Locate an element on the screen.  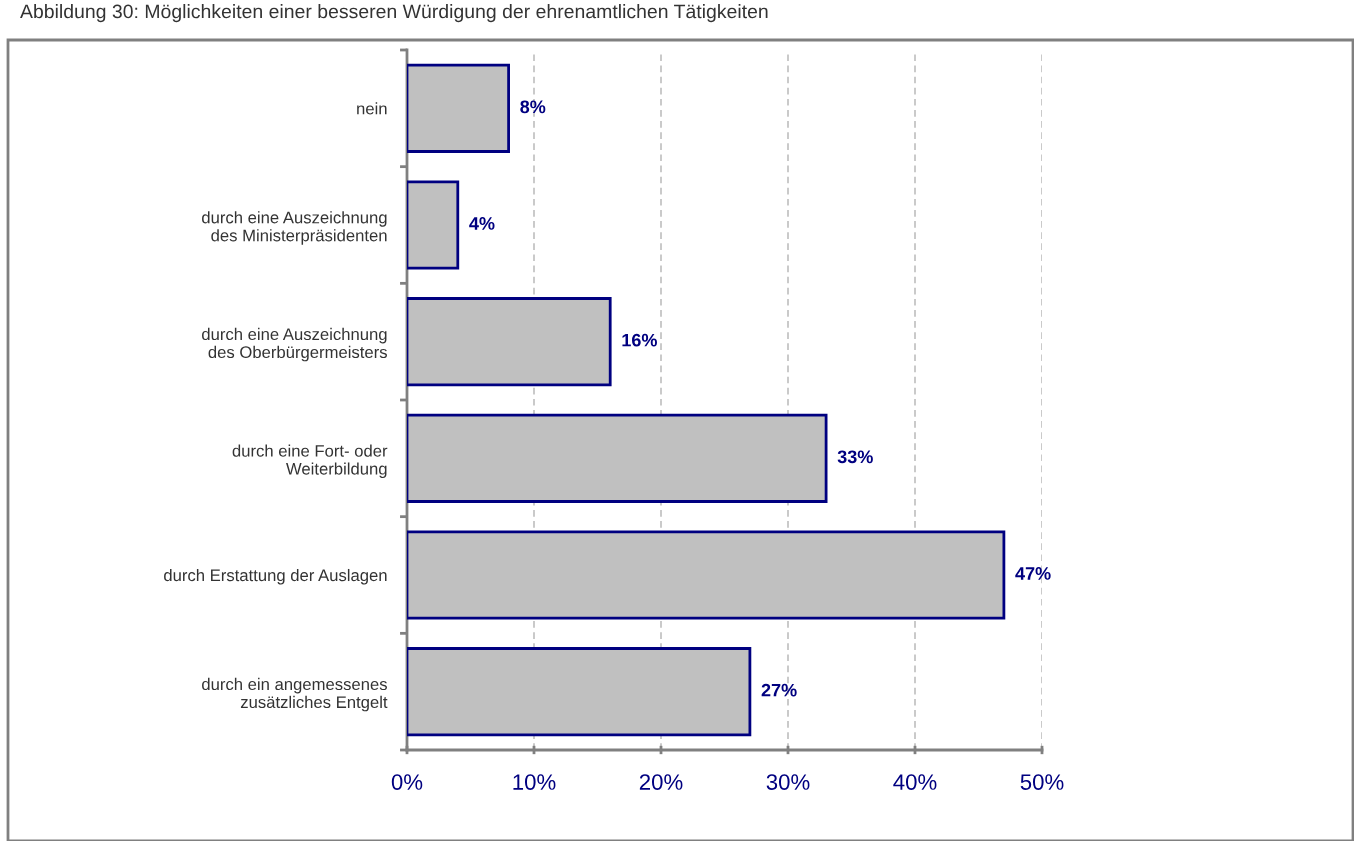
y-tick-label: durch eine Auszeichnung des Ministerpräsidenten is located at coordinates (294, 228).